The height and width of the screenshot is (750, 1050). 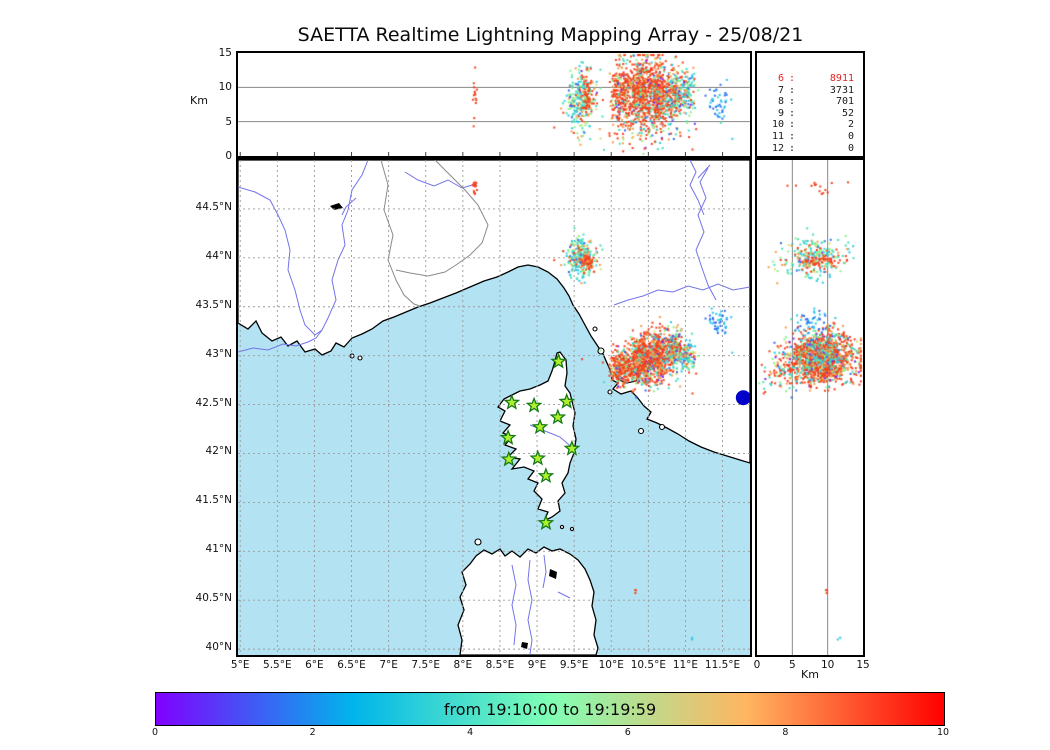 What do you see at coordinates (810, 125) in the screenshot?
I see `source-count-row: 10:2` at bounding box center [810, 125].